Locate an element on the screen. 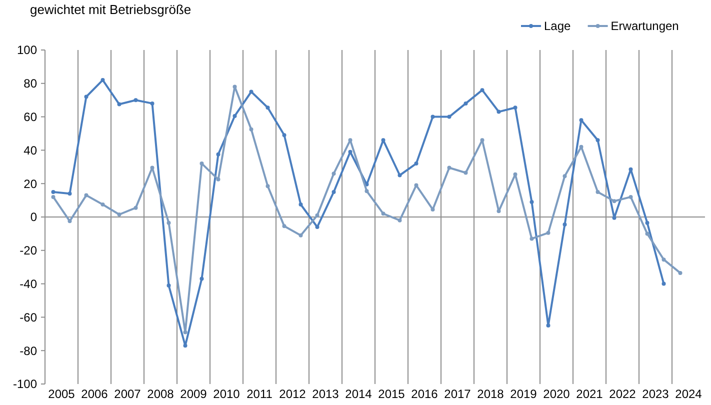 The image size is (711, 405). x-tick-label: 2017 is located at coordinates (458, 394).